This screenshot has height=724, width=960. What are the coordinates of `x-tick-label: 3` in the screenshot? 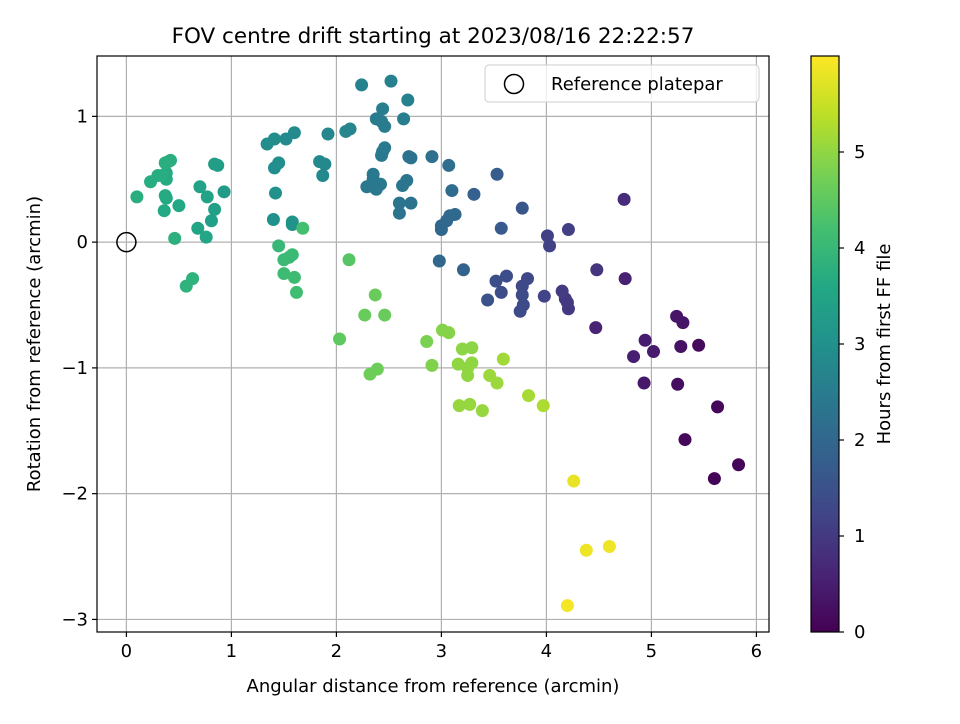 It's located at (441, 651).